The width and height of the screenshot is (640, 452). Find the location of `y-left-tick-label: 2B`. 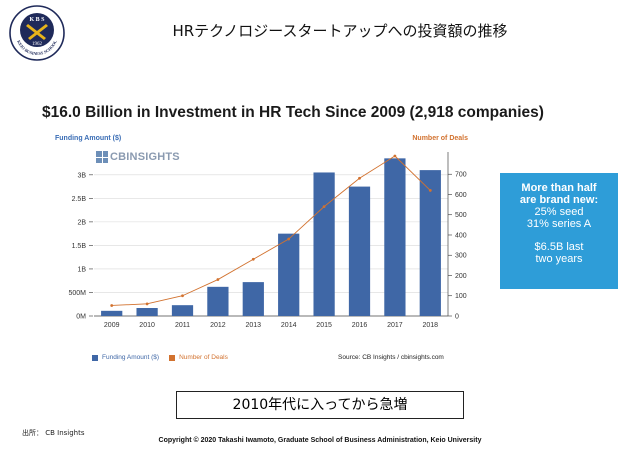

y-left-tick-label: 2B is located at coordinates (81, 222).